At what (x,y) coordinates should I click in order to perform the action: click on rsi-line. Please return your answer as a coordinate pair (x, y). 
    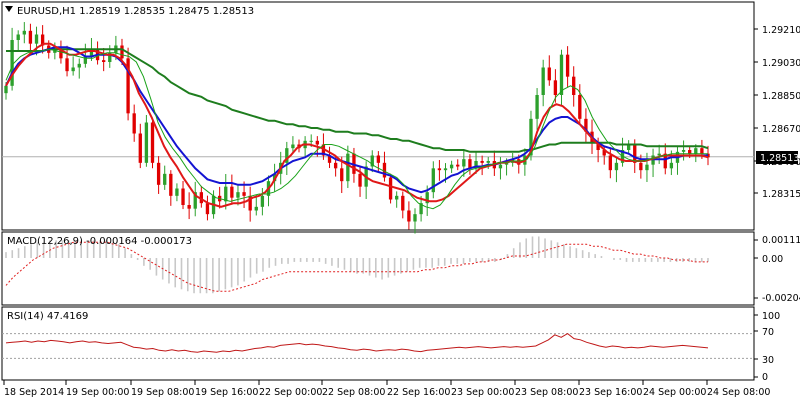
    Looking at the image, I should click on (357, 342).